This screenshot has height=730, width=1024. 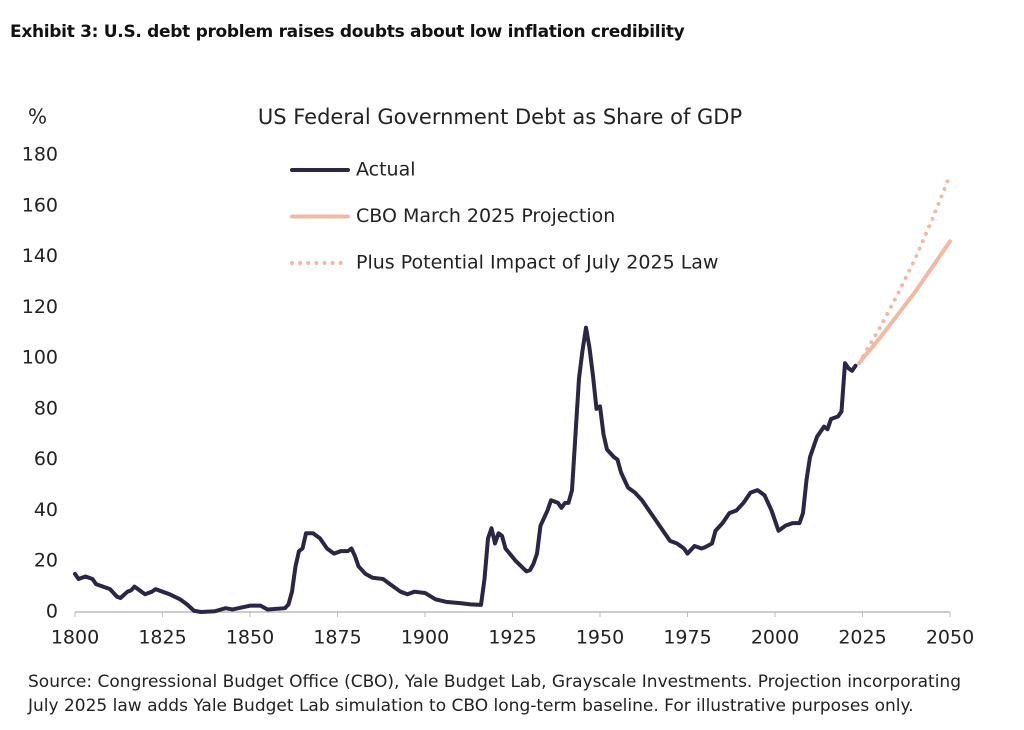 I want to click on y-tick-label: 80, so click(x=46, y=408).